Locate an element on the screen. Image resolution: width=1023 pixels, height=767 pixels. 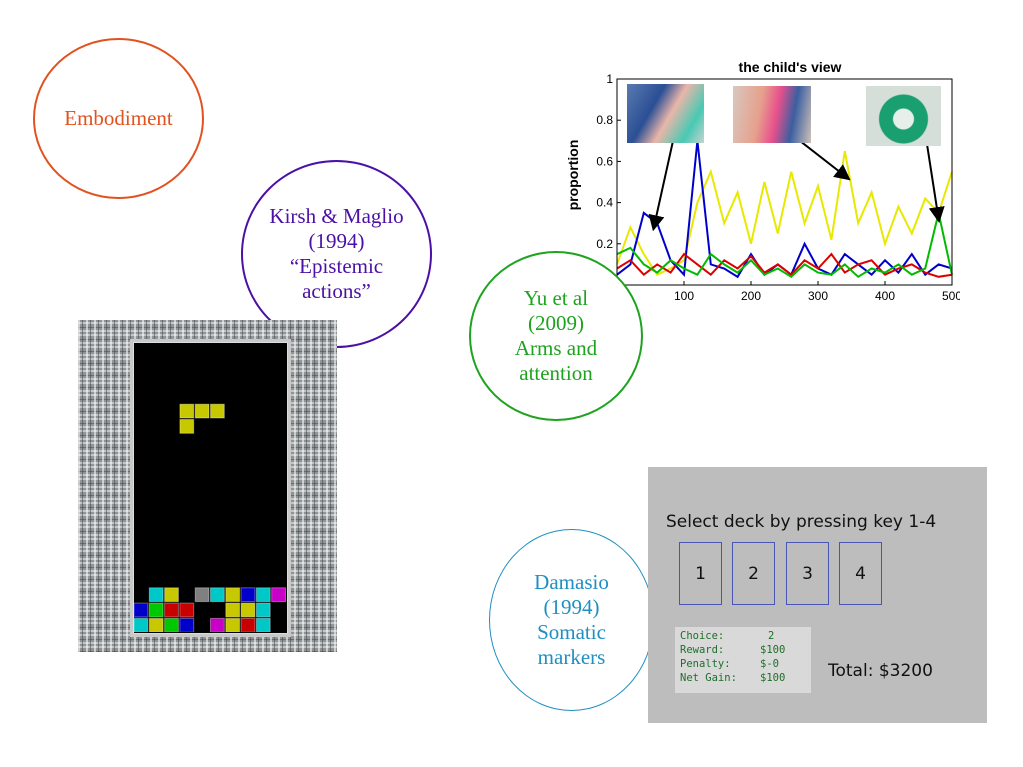
y-tick-label: 0.2 is located at coordinates (604, 244).